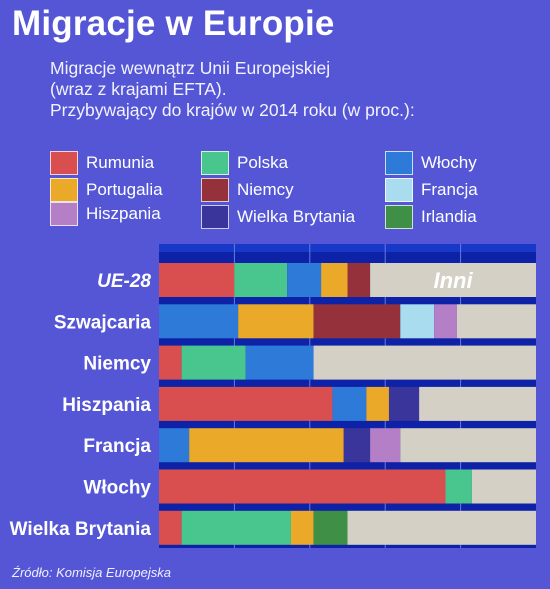 Image resolution: width=550 pixels, height=589 pixels. Describe the element at coordinates (449, 162) in the screenshot. I see `legend-label: Włochy` at that location.